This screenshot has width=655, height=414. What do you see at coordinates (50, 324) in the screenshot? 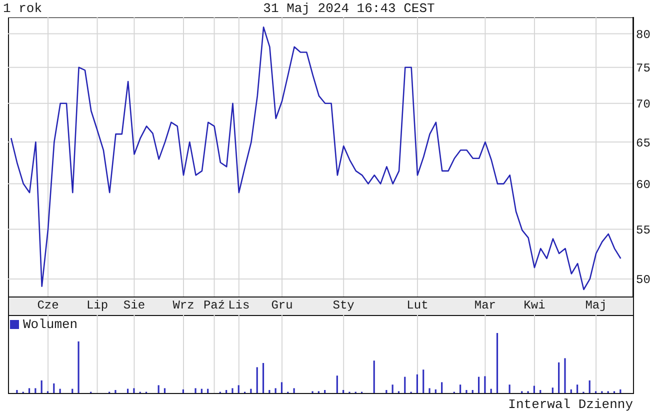
I see `legend-label: Wolumen` at bounding box center [50, 324].